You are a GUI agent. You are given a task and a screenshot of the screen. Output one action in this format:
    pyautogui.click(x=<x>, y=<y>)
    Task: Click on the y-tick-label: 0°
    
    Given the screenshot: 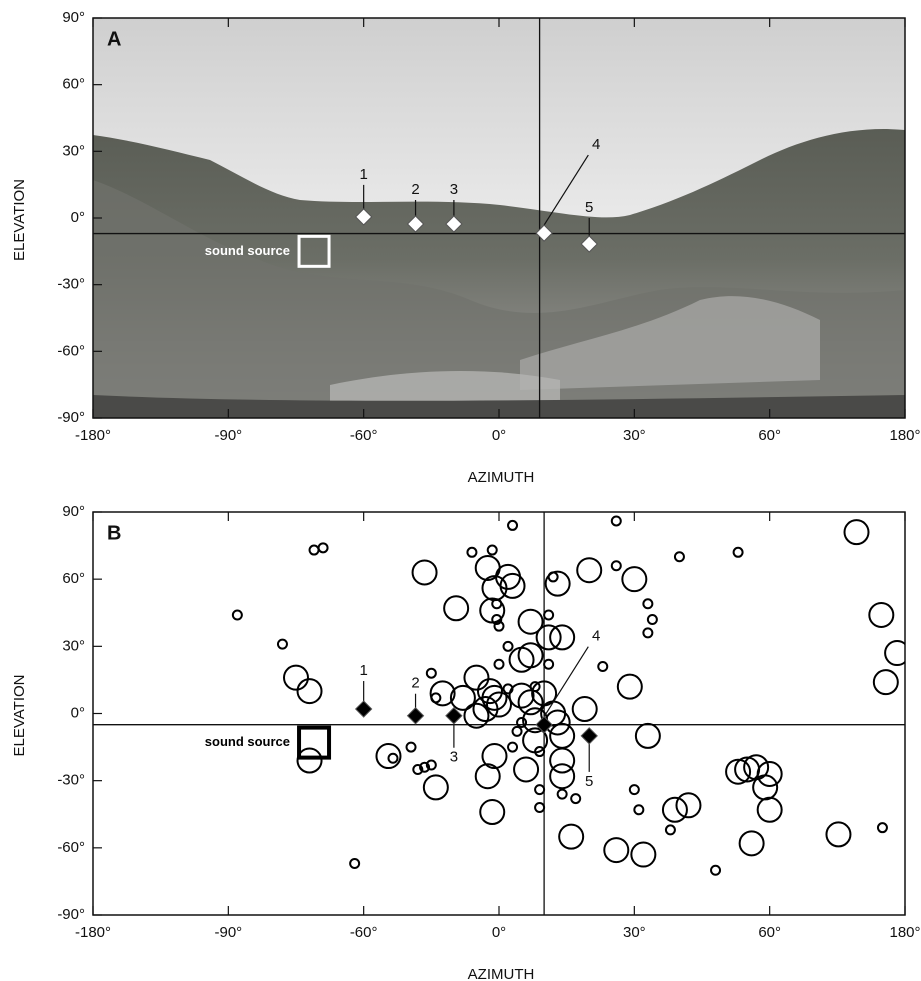 What is the action you would take?
    pyautogui.click(x=78, y=712)
    